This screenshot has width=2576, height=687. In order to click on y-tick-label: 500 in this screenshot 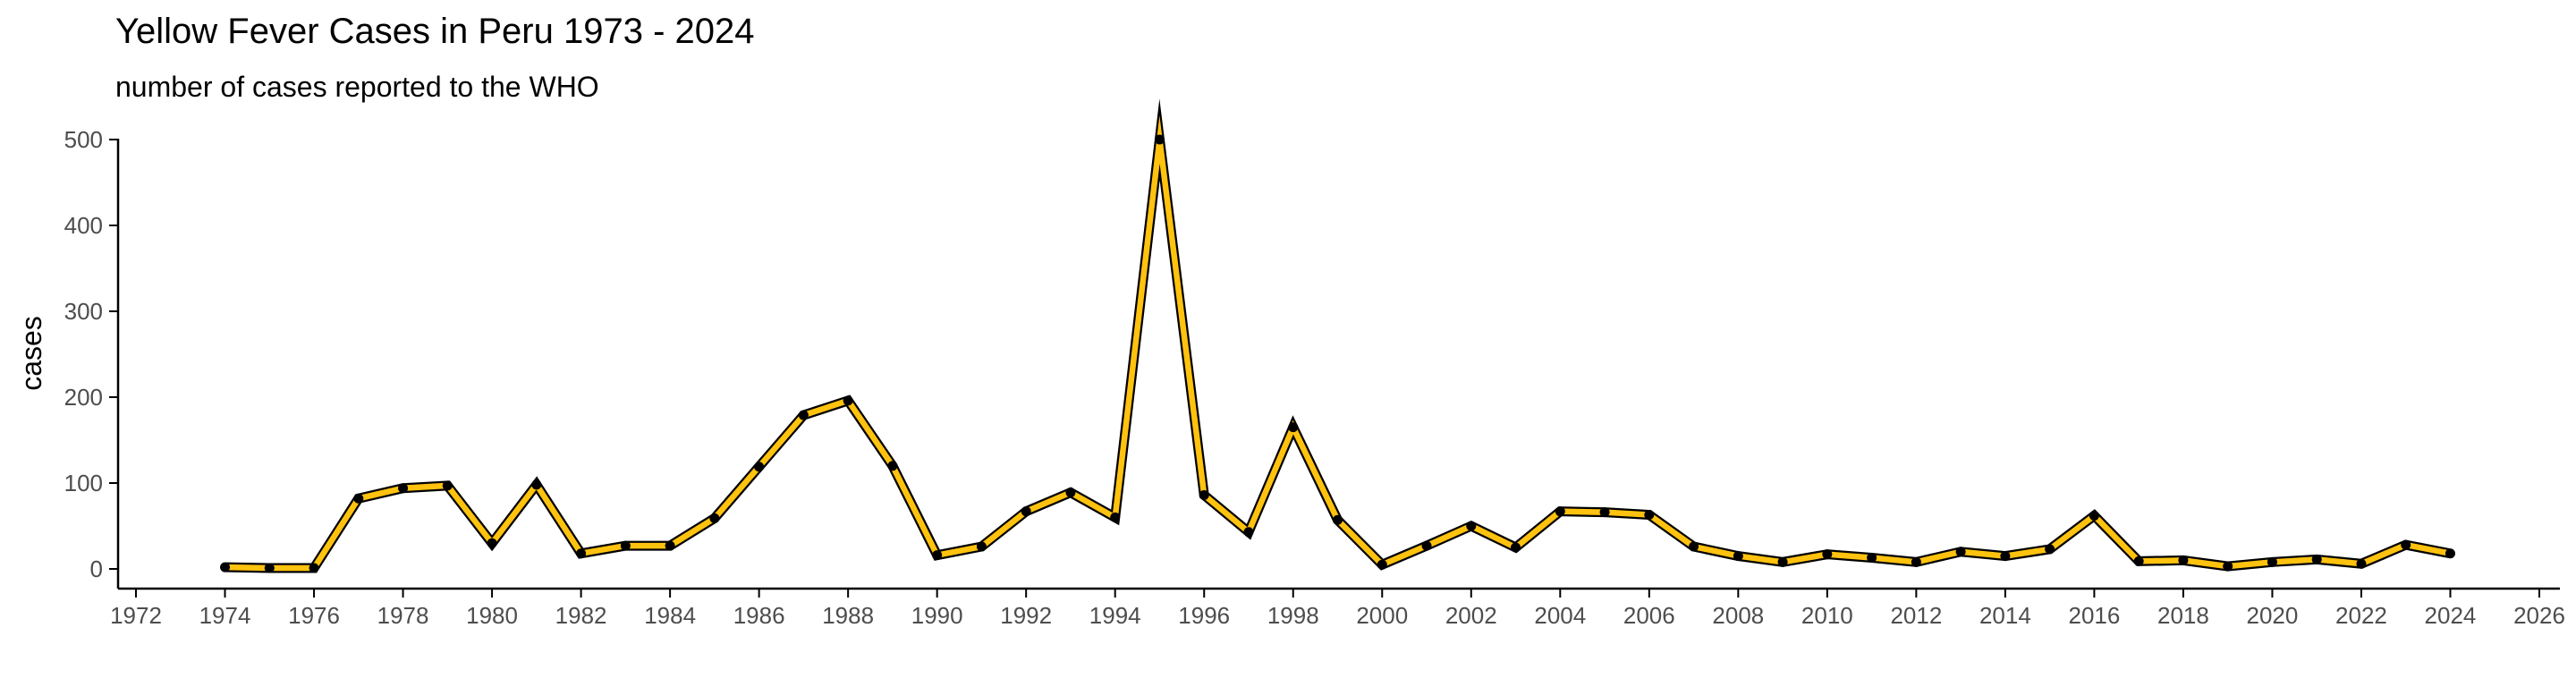, I will do `click(83, 139)`.